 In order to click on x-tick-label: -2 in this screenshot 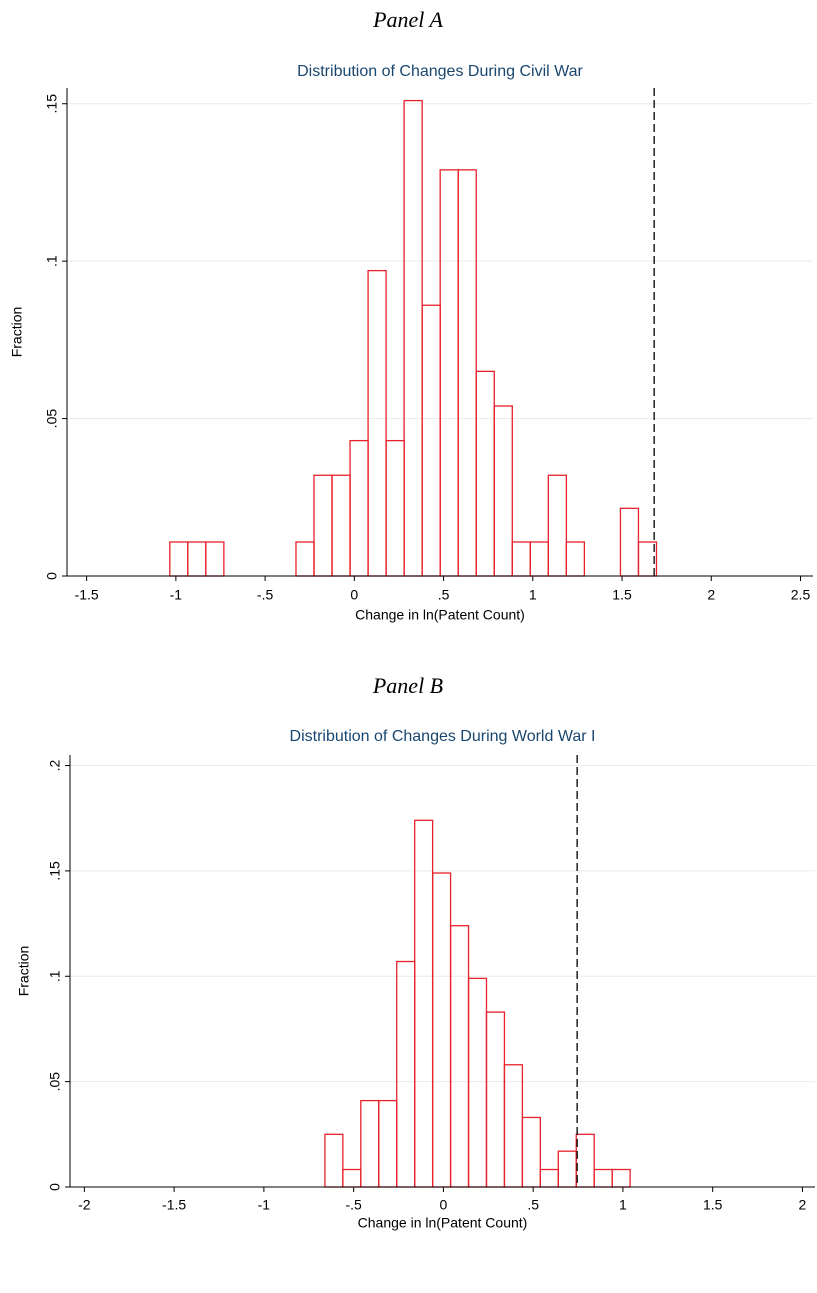, I will do `click(84, 1205)`.